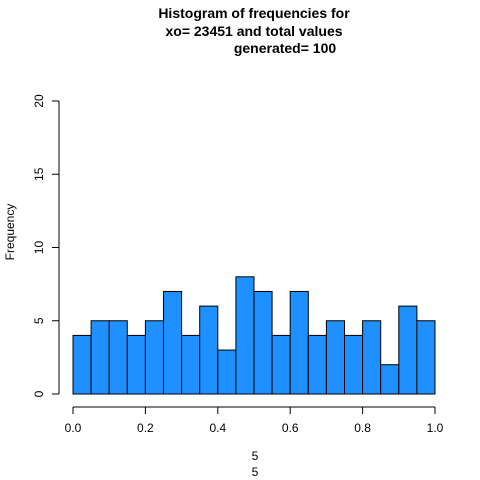  I want to click on x-axis-label-line-1: 5, so click(255, 456).